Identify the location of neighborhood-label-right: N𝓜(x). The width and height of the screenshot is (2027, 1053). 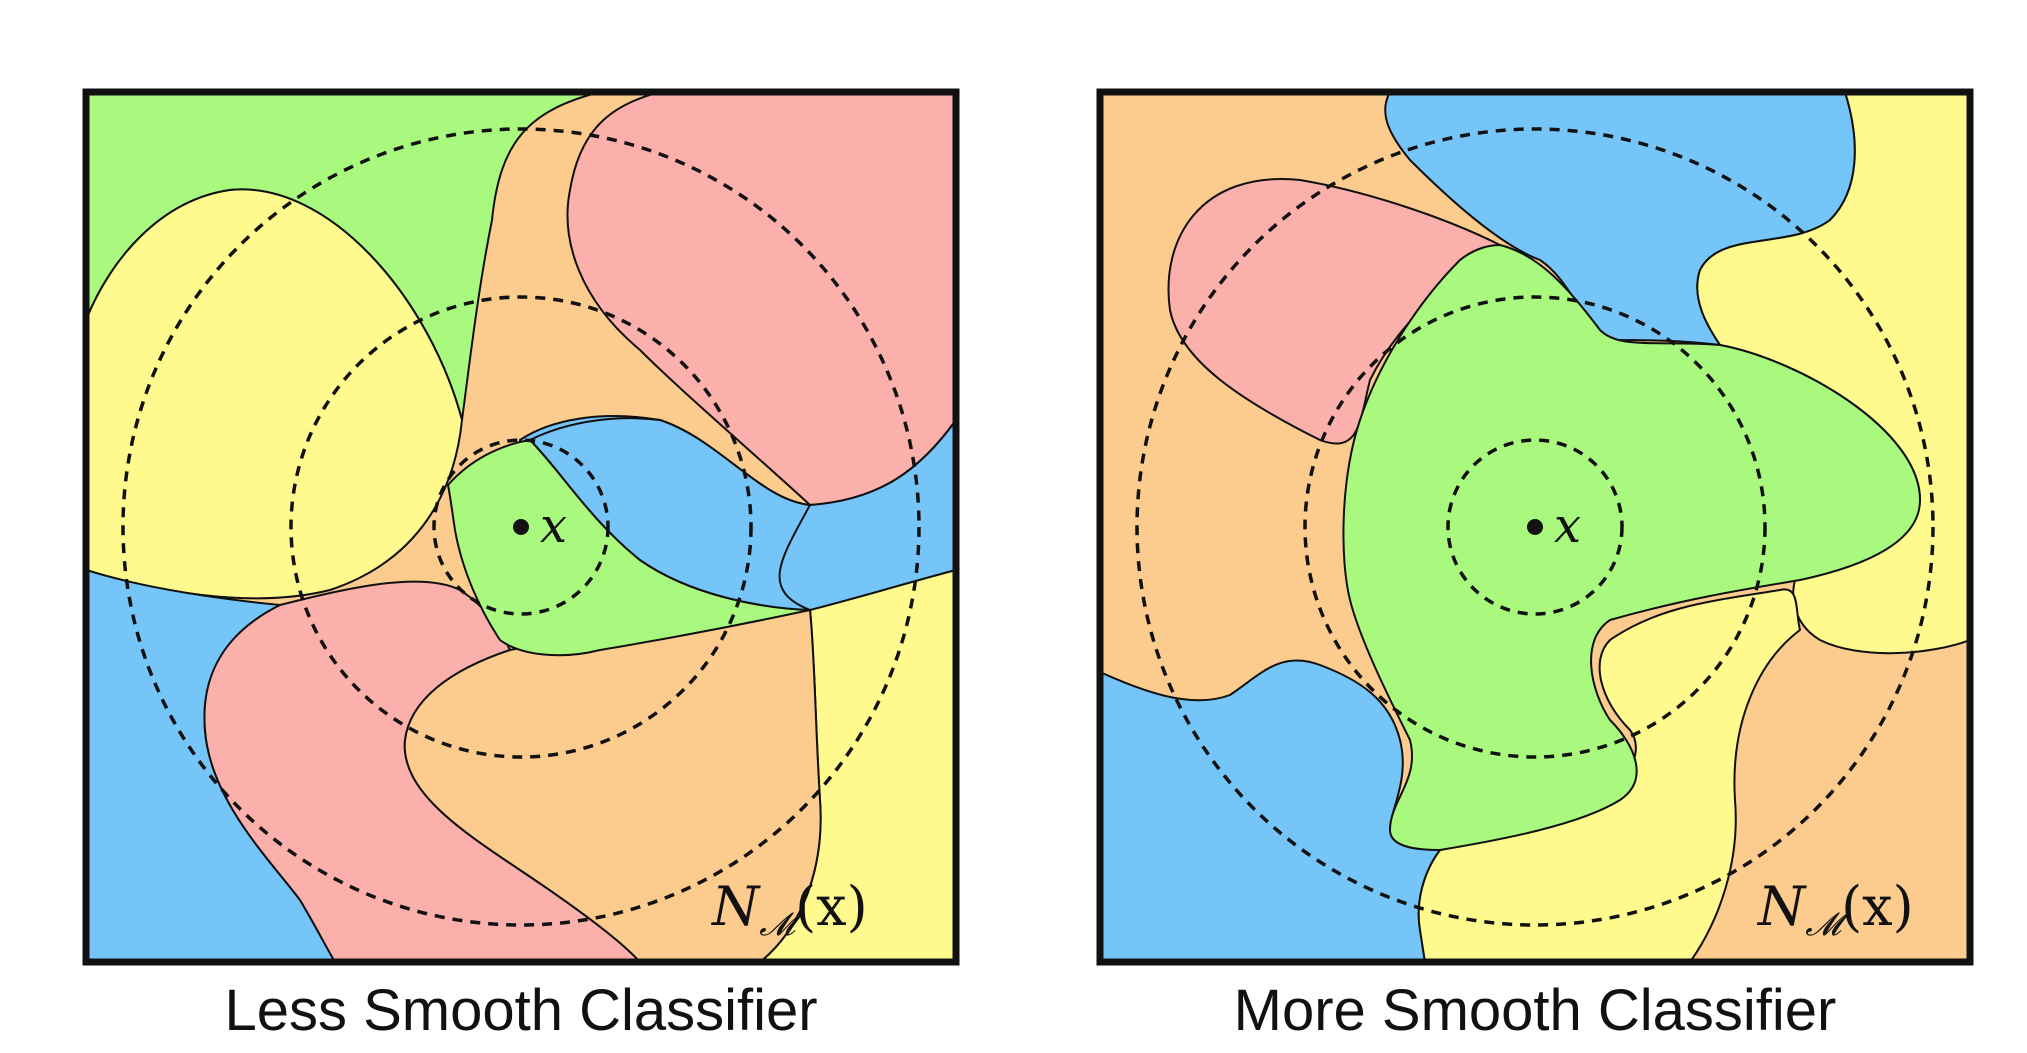
(1835, 909).